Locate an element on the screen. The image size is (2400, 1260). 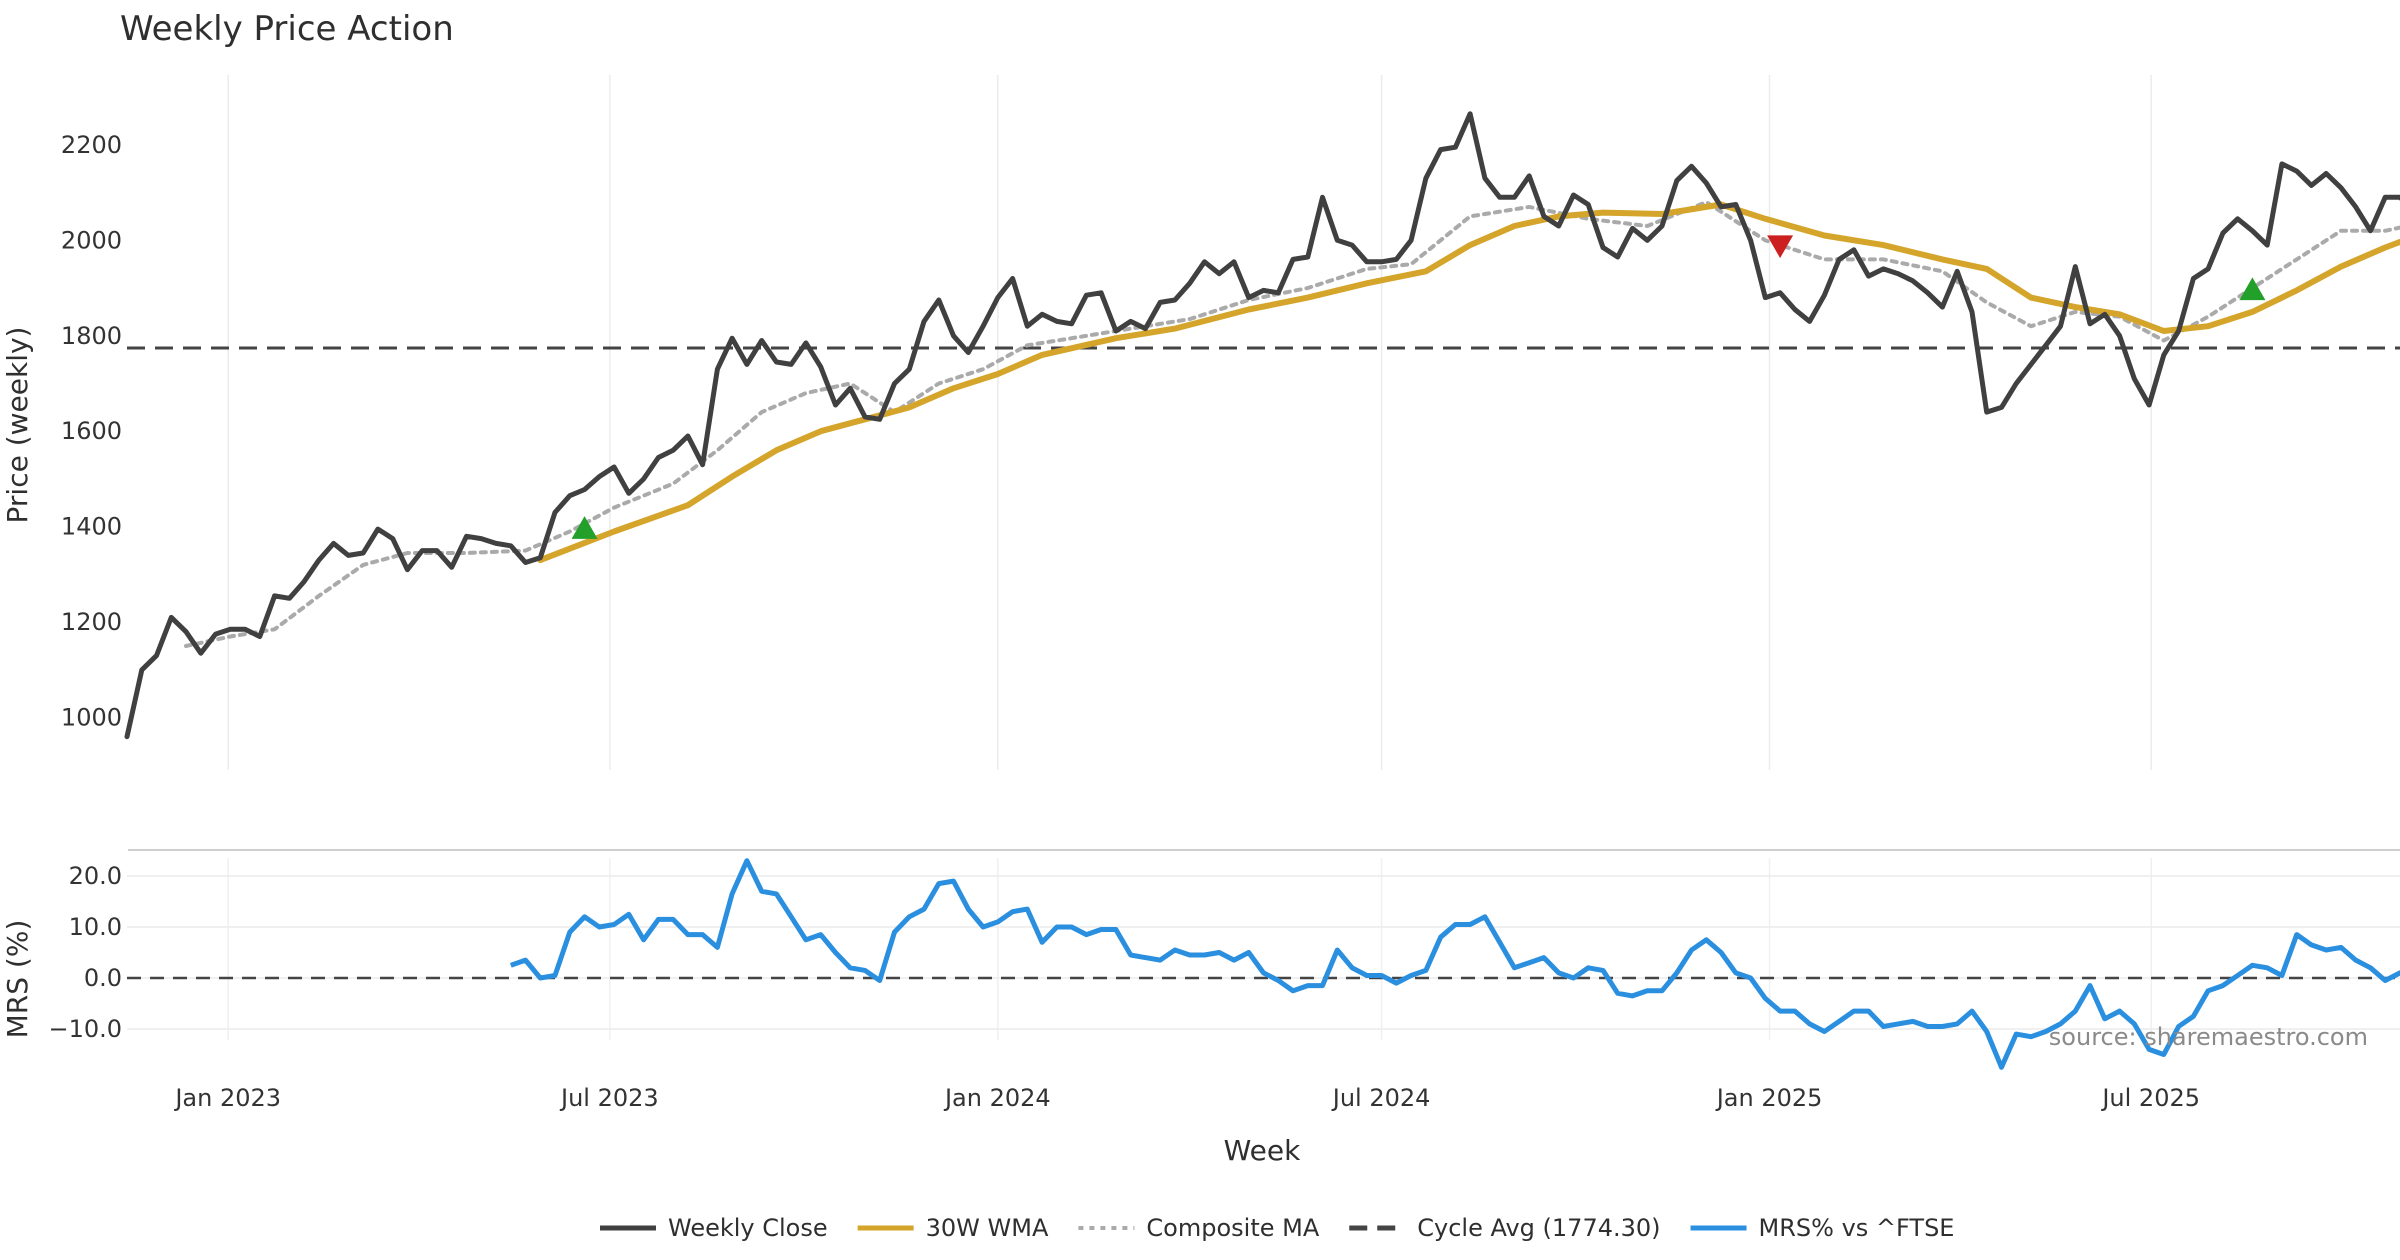
legend-item: MRS% vs ^FTSE is located at coordinates (1822, 1228).